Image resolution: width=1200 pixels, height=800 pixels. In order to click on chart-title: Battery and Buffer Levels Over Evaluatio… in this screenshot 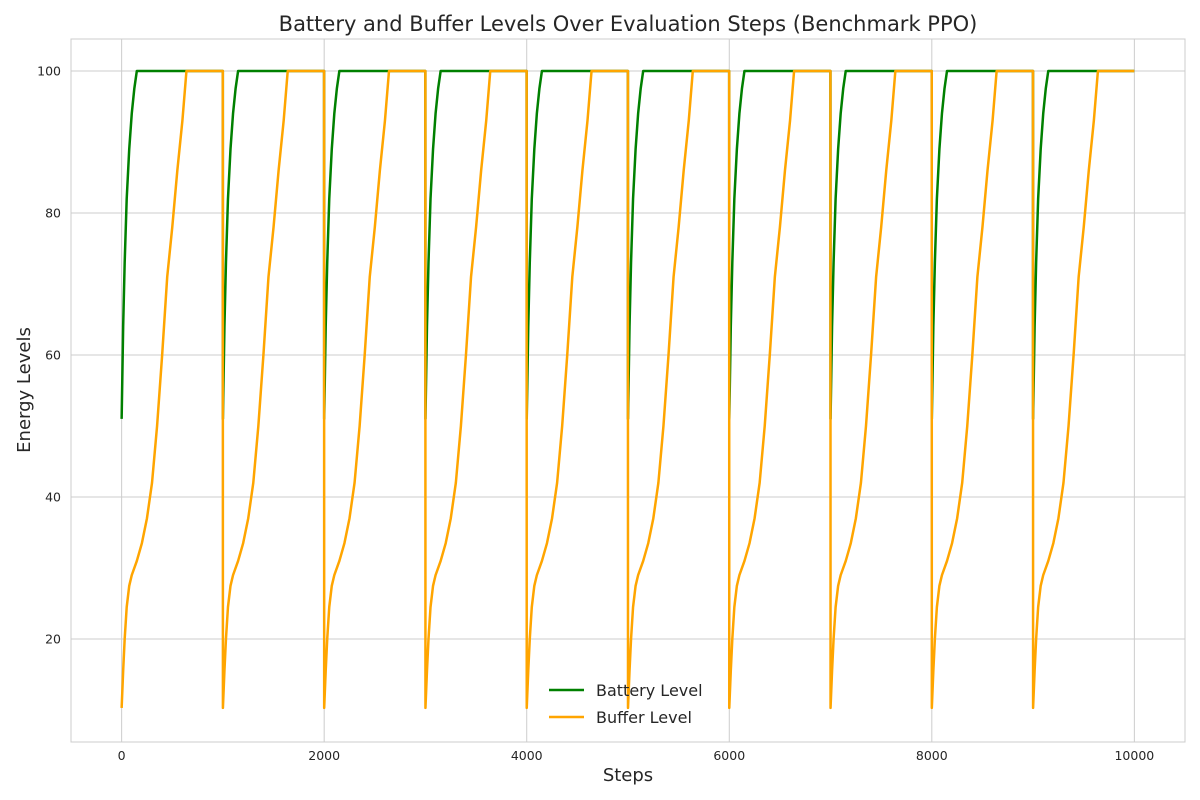, I will do `click(628, 24)`.